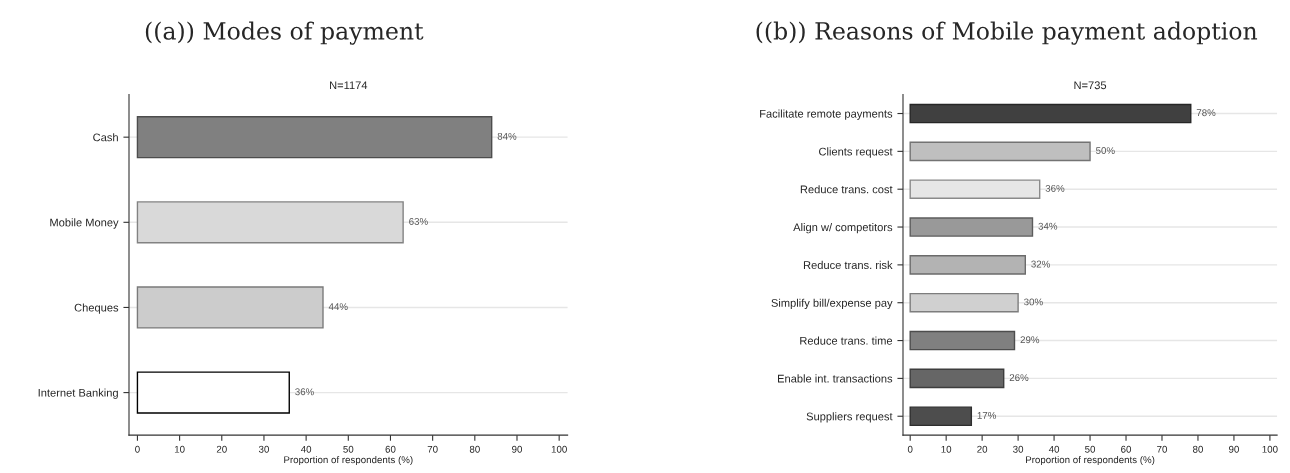 This screenshot has width=1290, height=473. I want to click on y-tick-label: Align w/ competitors, so click(843, 228).